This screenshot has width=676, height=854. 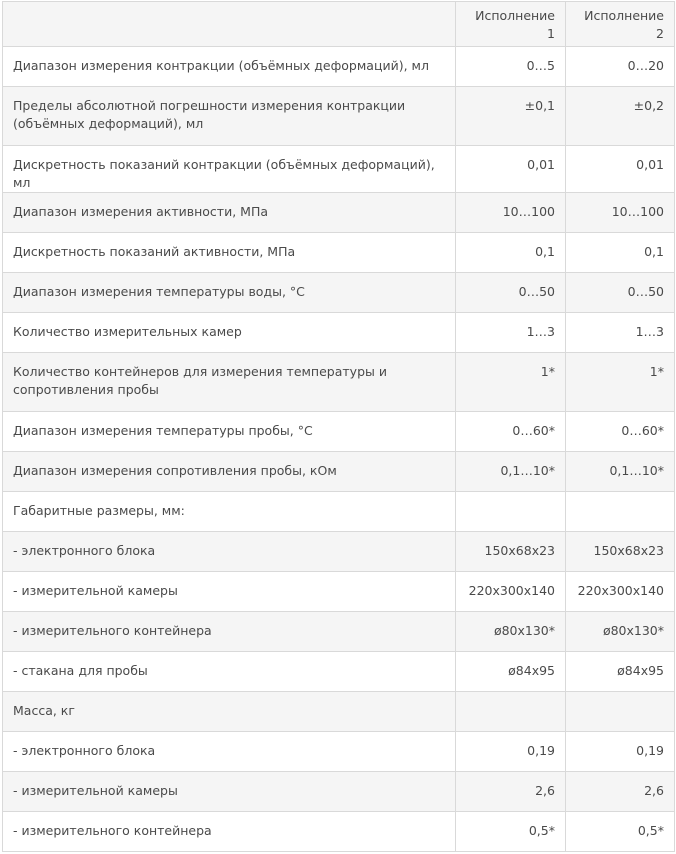 I want to click on version-1-value: 0,01, so click(x=510, y=169).